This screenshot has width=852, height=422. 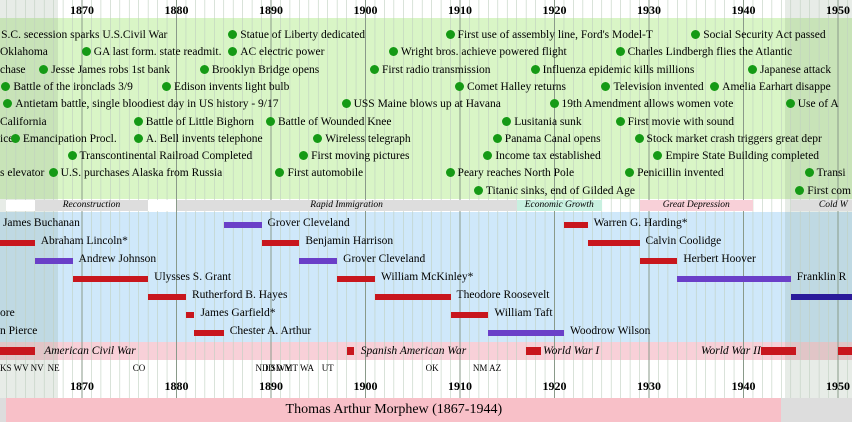 What do you see at coordinates (821, 205) in the screenshot?
I see `era-segment: Cold W` at bounding box center [821, 205].